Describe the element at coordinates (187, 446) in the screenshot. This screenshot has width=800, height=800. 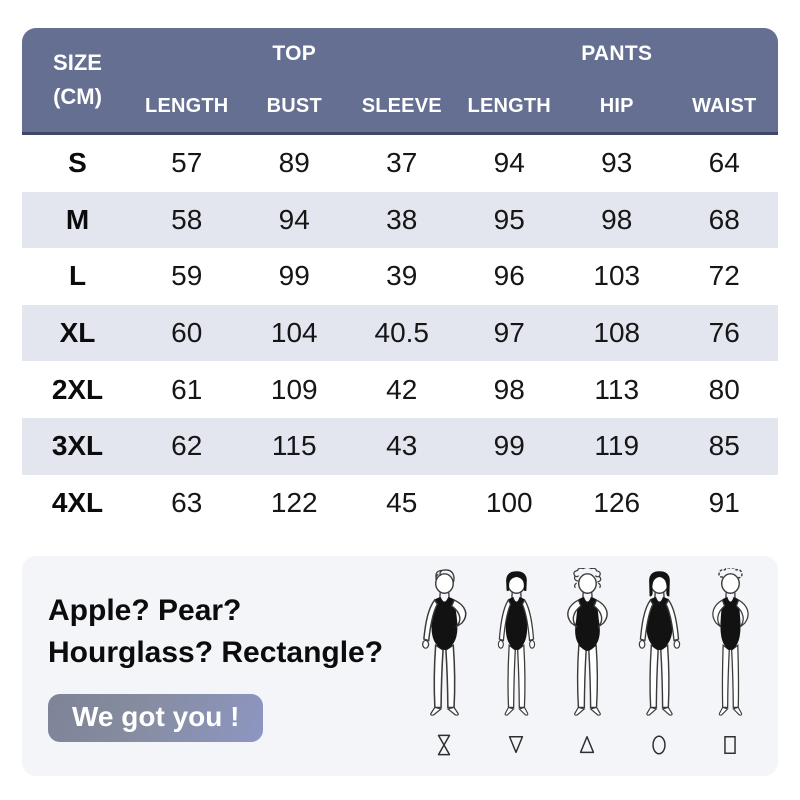
I see `cell-top-length: 62` at that location.